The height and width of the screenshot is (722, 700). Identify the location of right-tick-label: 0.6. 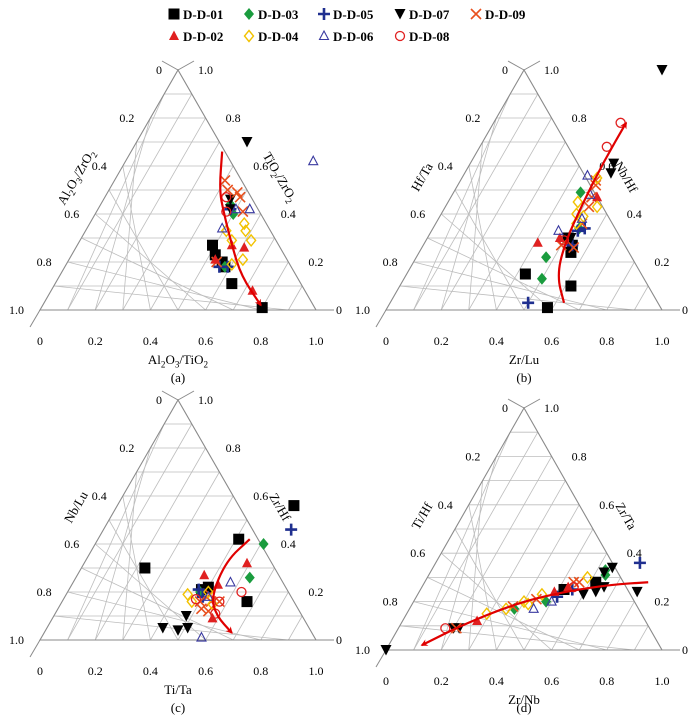
(606, 505).